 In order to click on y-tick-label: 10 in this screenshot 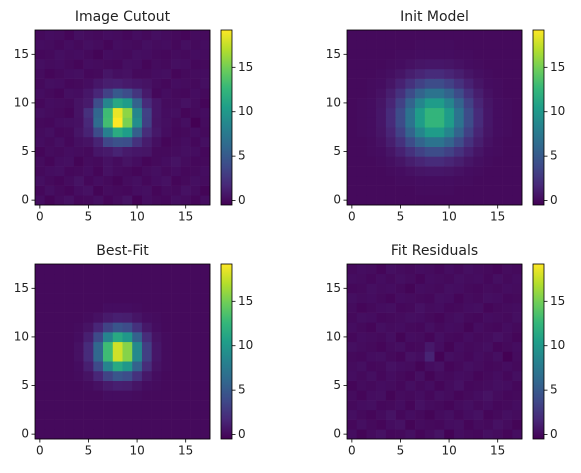, I will do `click(333, 336)`.